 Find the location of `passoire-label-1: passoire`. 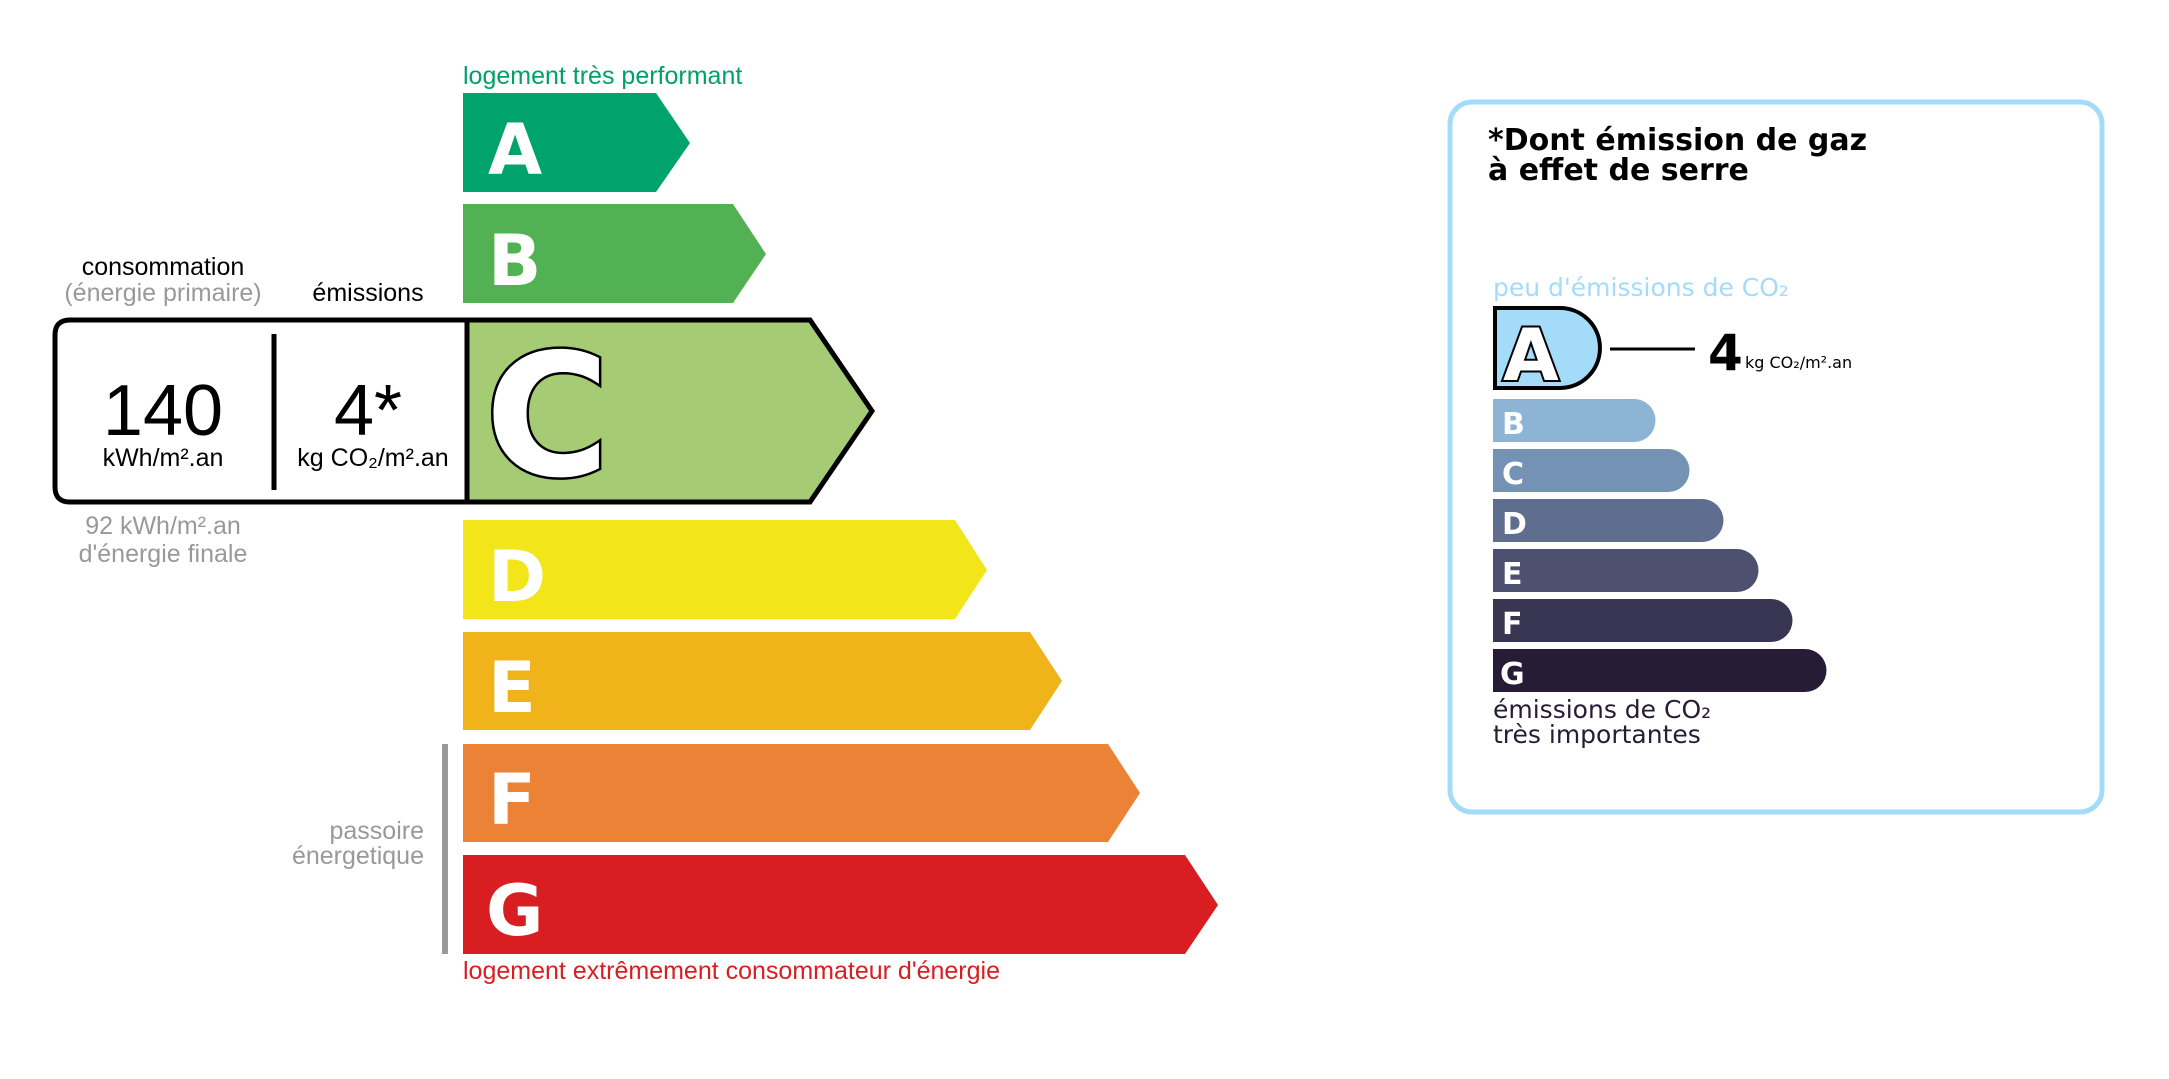

passoire-label-1: passoire is located at coordinates (377, 831).